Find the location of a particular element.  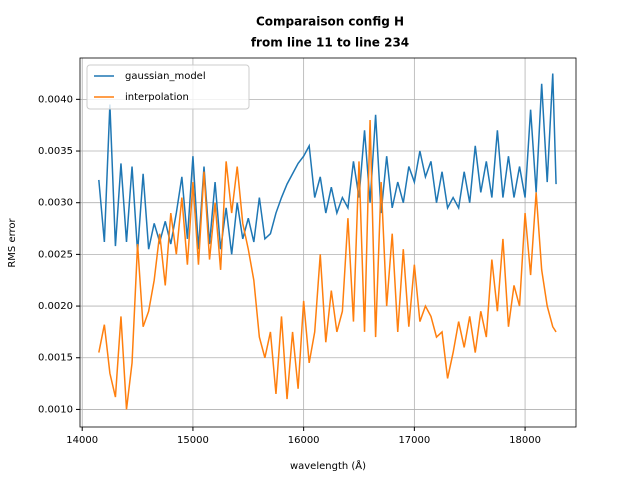

y-tick-label: 0.0020 is located at coordinates (55, 306).